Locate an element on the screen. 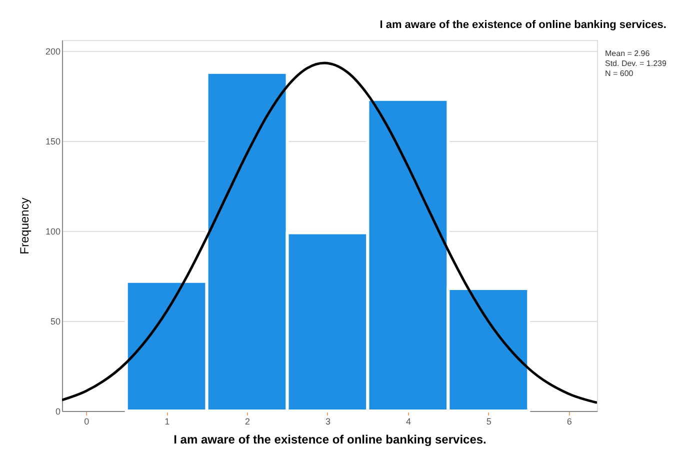 The height and width of the screenshot is (458, 687). x-tick-label: 2 is located at coordinates (247, 421).